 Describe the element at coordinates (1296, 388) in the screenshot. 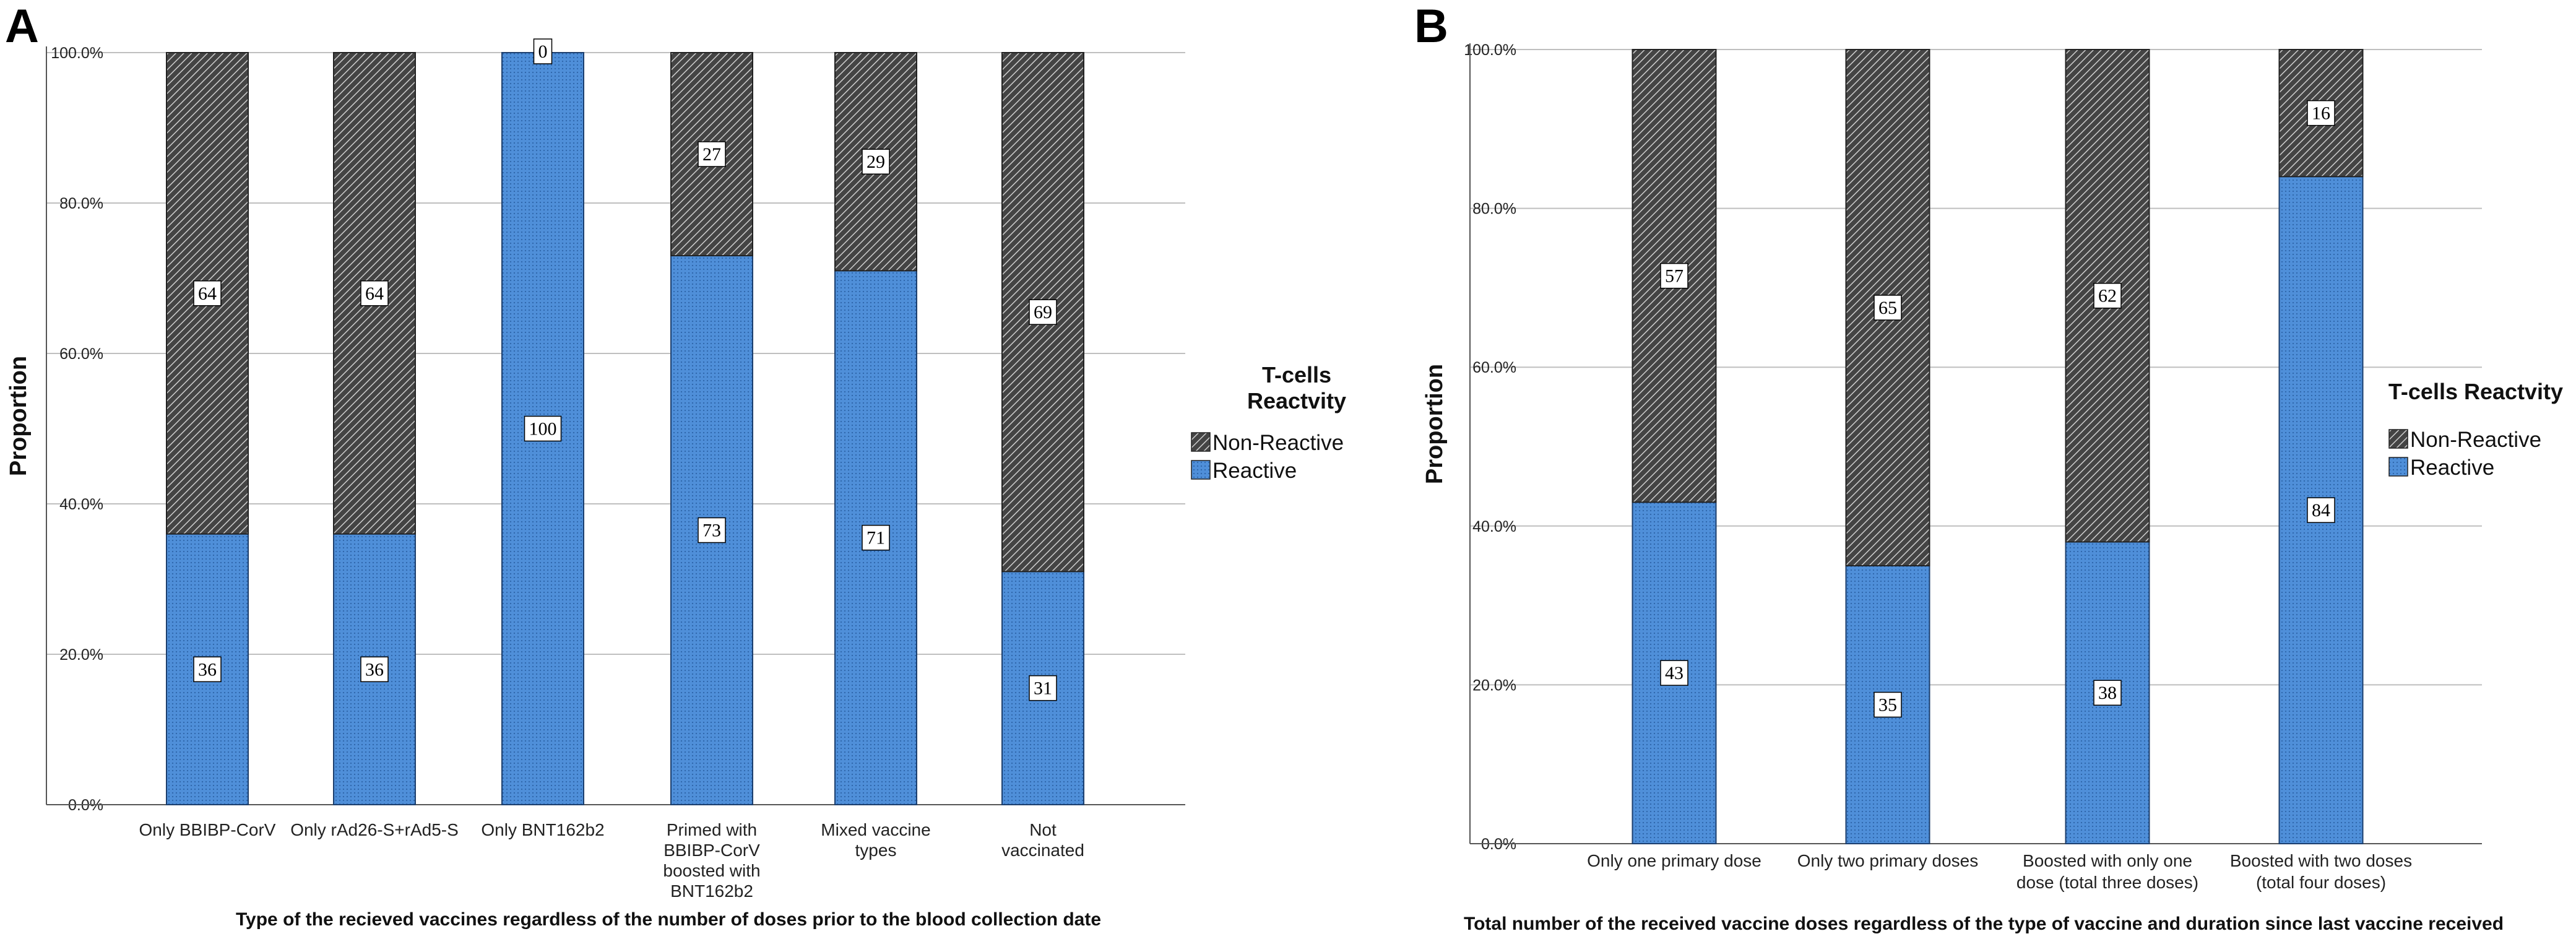

I see `panel-a-legend-title: T-cells Reactvity` at that location.